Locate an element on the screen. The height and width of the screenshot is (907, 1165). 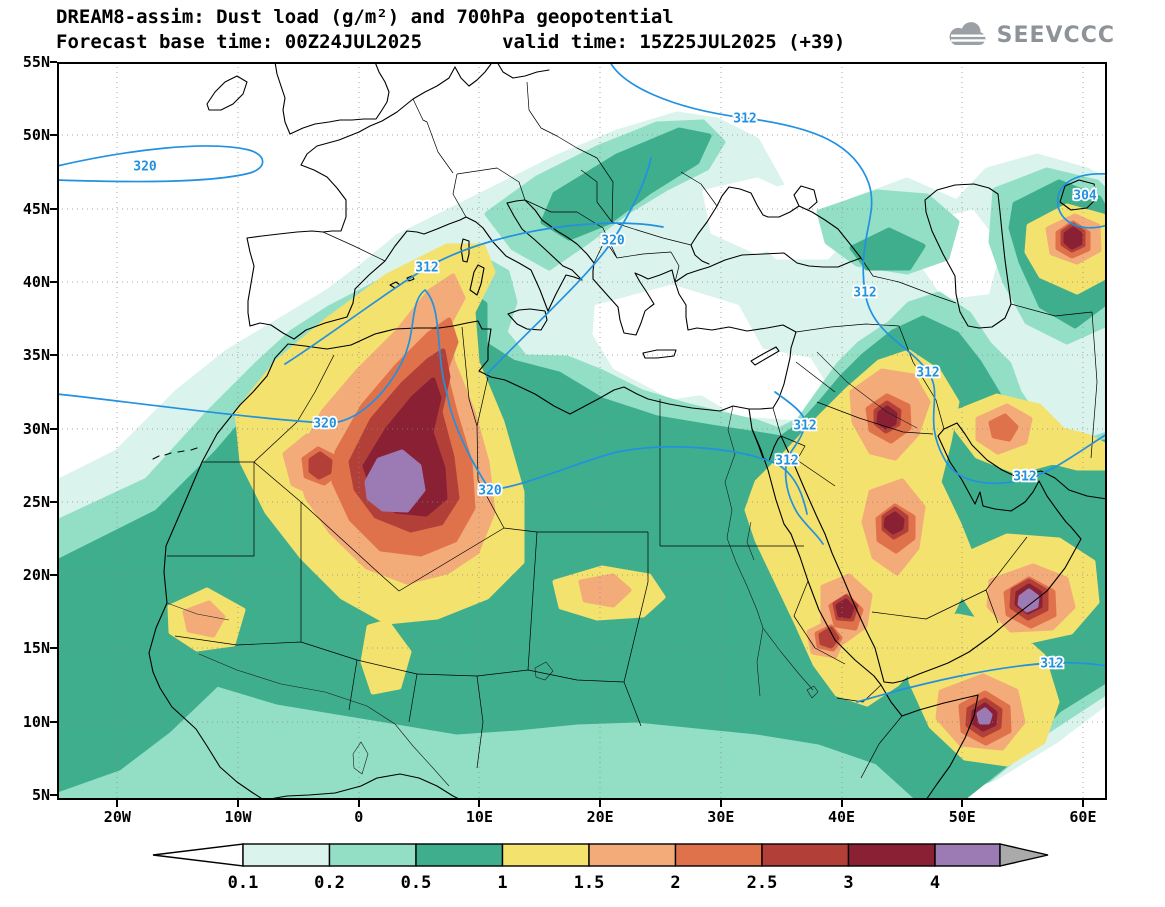
logo-text: SEEVCCC is located at coordinates (1055, 35).